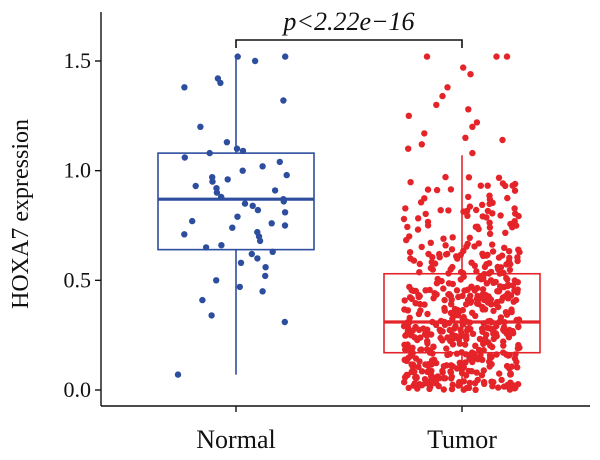 Image resolution: width=600 pixels, height=460 pixels. I want to click on y-axis-ticks: 0.0 0.5 1.0 1.5, so click(82, 225).